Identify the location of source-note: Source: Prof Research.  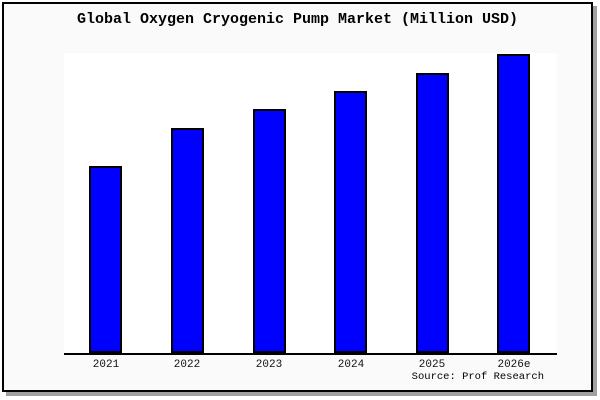
(477, 377).